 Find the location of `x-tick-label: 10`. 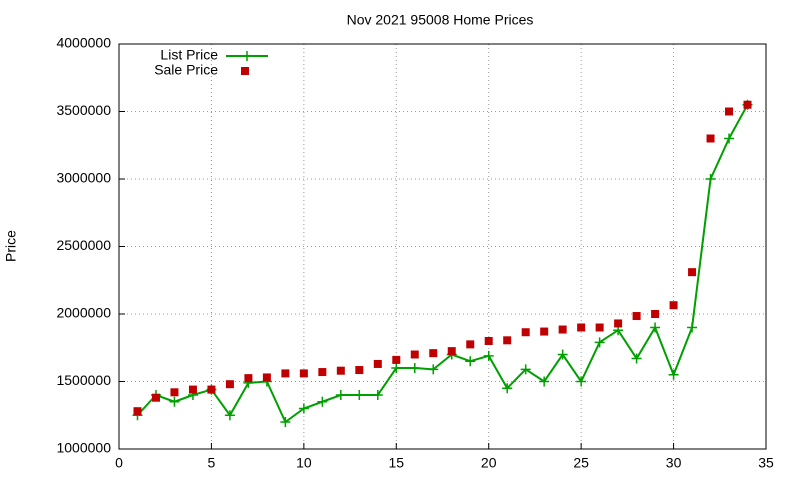

x-tick-label: 10 is located at coordinates (304, 463).